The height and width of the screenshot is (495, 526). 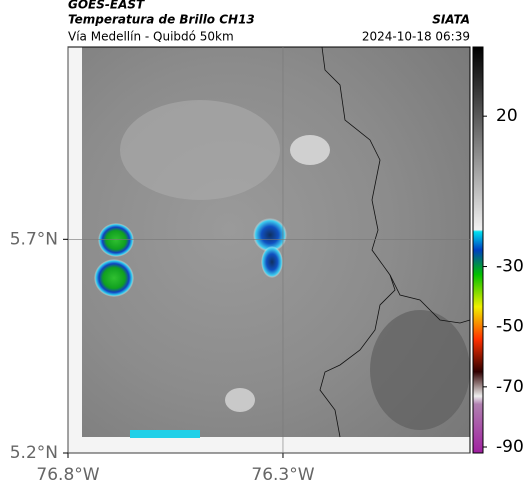 I want to click on y-tick-label: 5.7°N, so click(x=34, y=239).